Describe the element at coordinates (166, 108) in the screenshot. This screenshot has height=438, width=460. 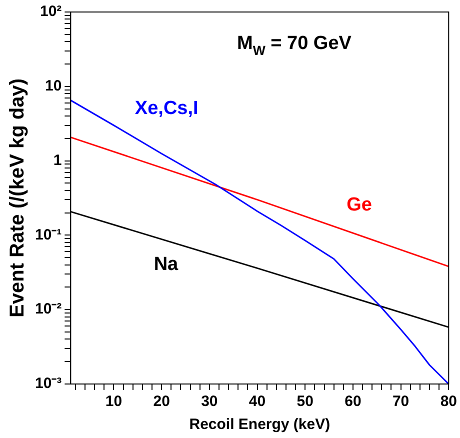
I see `series-label: Xe,Cs,I` at that location.